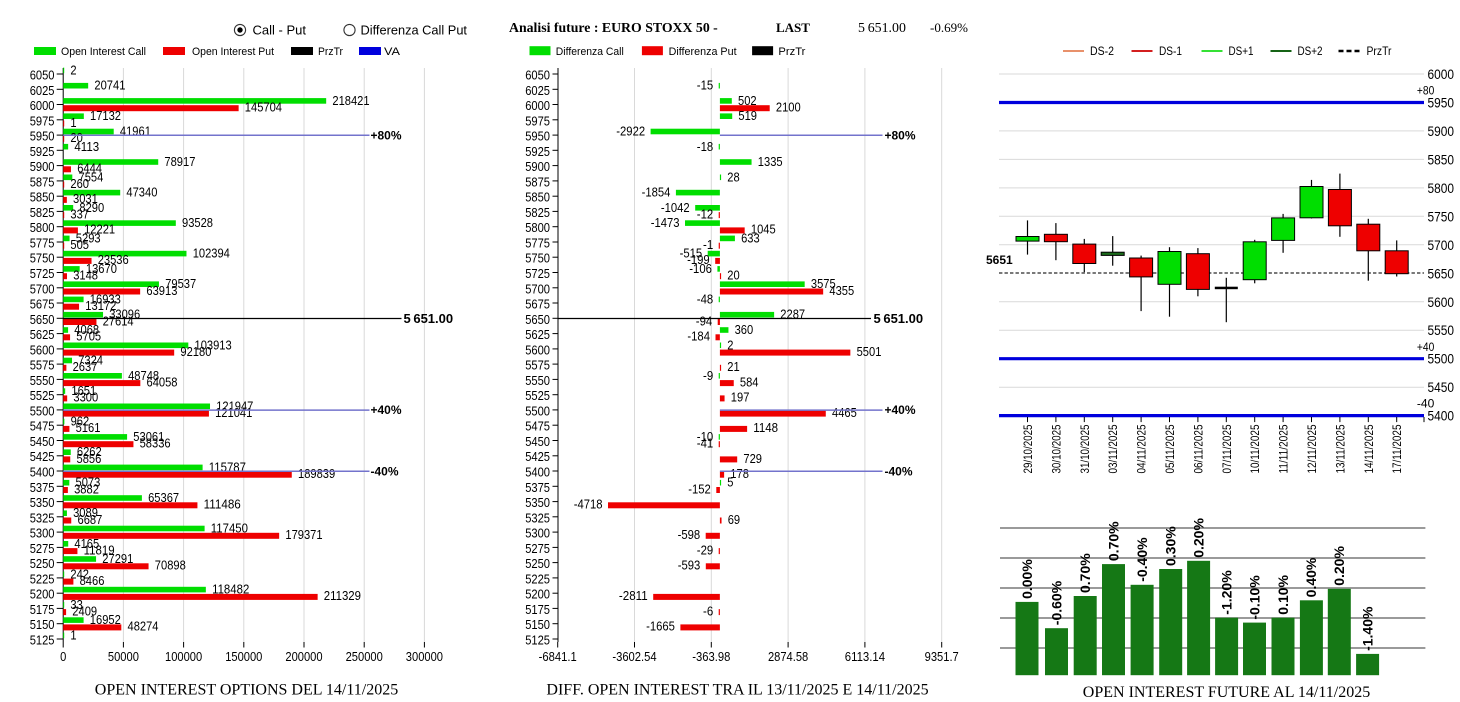  What do you see at coordinates (744, 329) in the screenshot?
I see `svg-text: 360` at bounding box center [744, 329].